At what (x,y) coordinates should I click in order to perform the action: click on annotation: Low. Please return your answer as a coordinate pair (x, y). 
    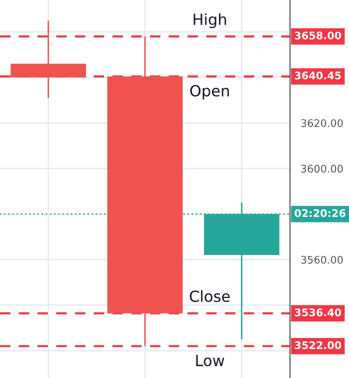
    Looking at the image, I should click on (210, 360).